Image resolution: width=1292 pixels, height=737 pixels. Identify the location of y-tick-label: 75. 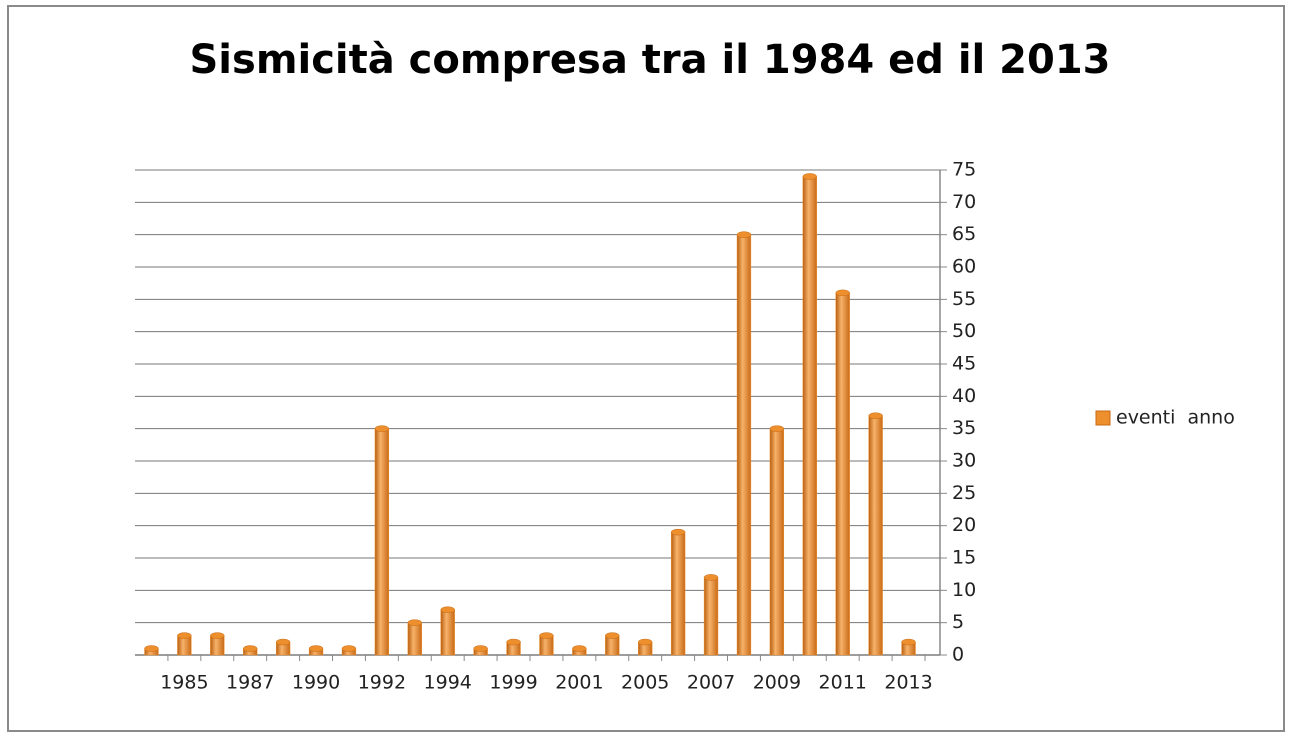
(964, 170).